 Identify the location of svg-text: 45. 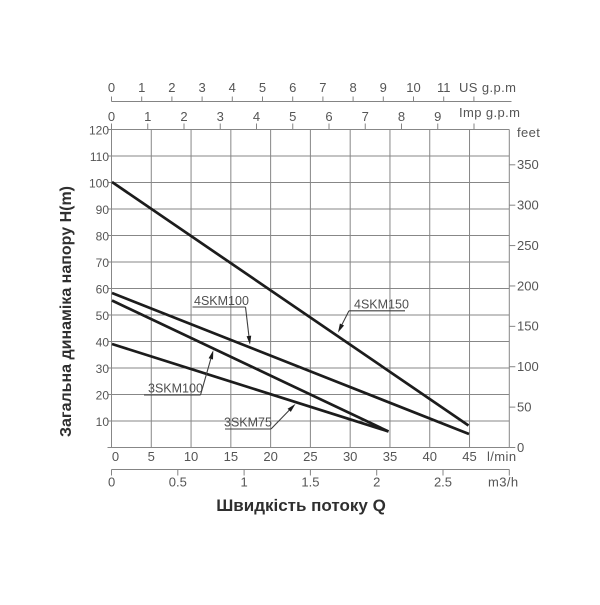
(469, 456).